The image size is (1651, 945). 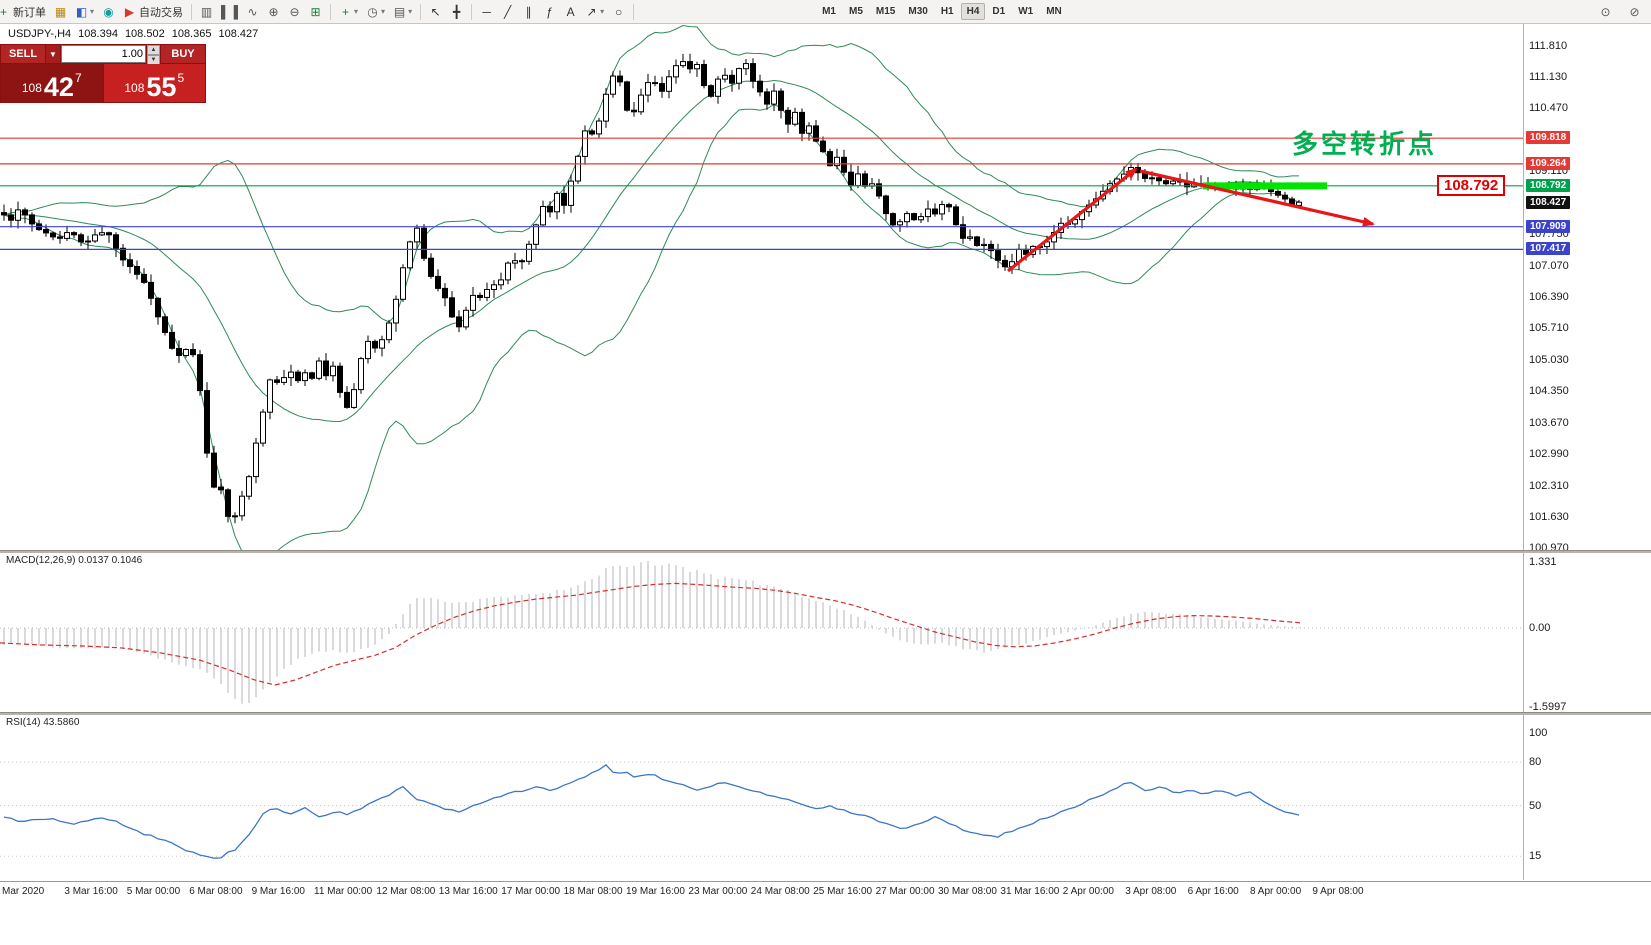 I want to click on bar-chart-mode-button: ▥, so click(x=206, y=12).